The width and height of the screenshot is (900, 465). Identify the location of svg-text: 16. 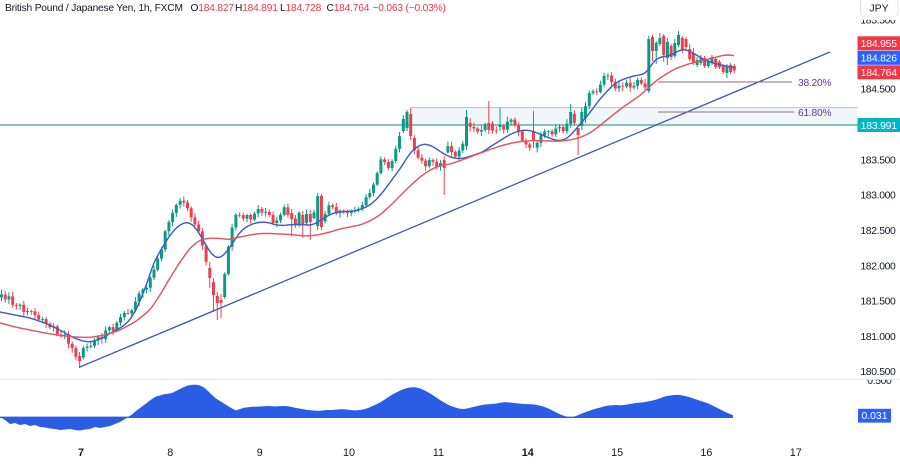
(706, 453).